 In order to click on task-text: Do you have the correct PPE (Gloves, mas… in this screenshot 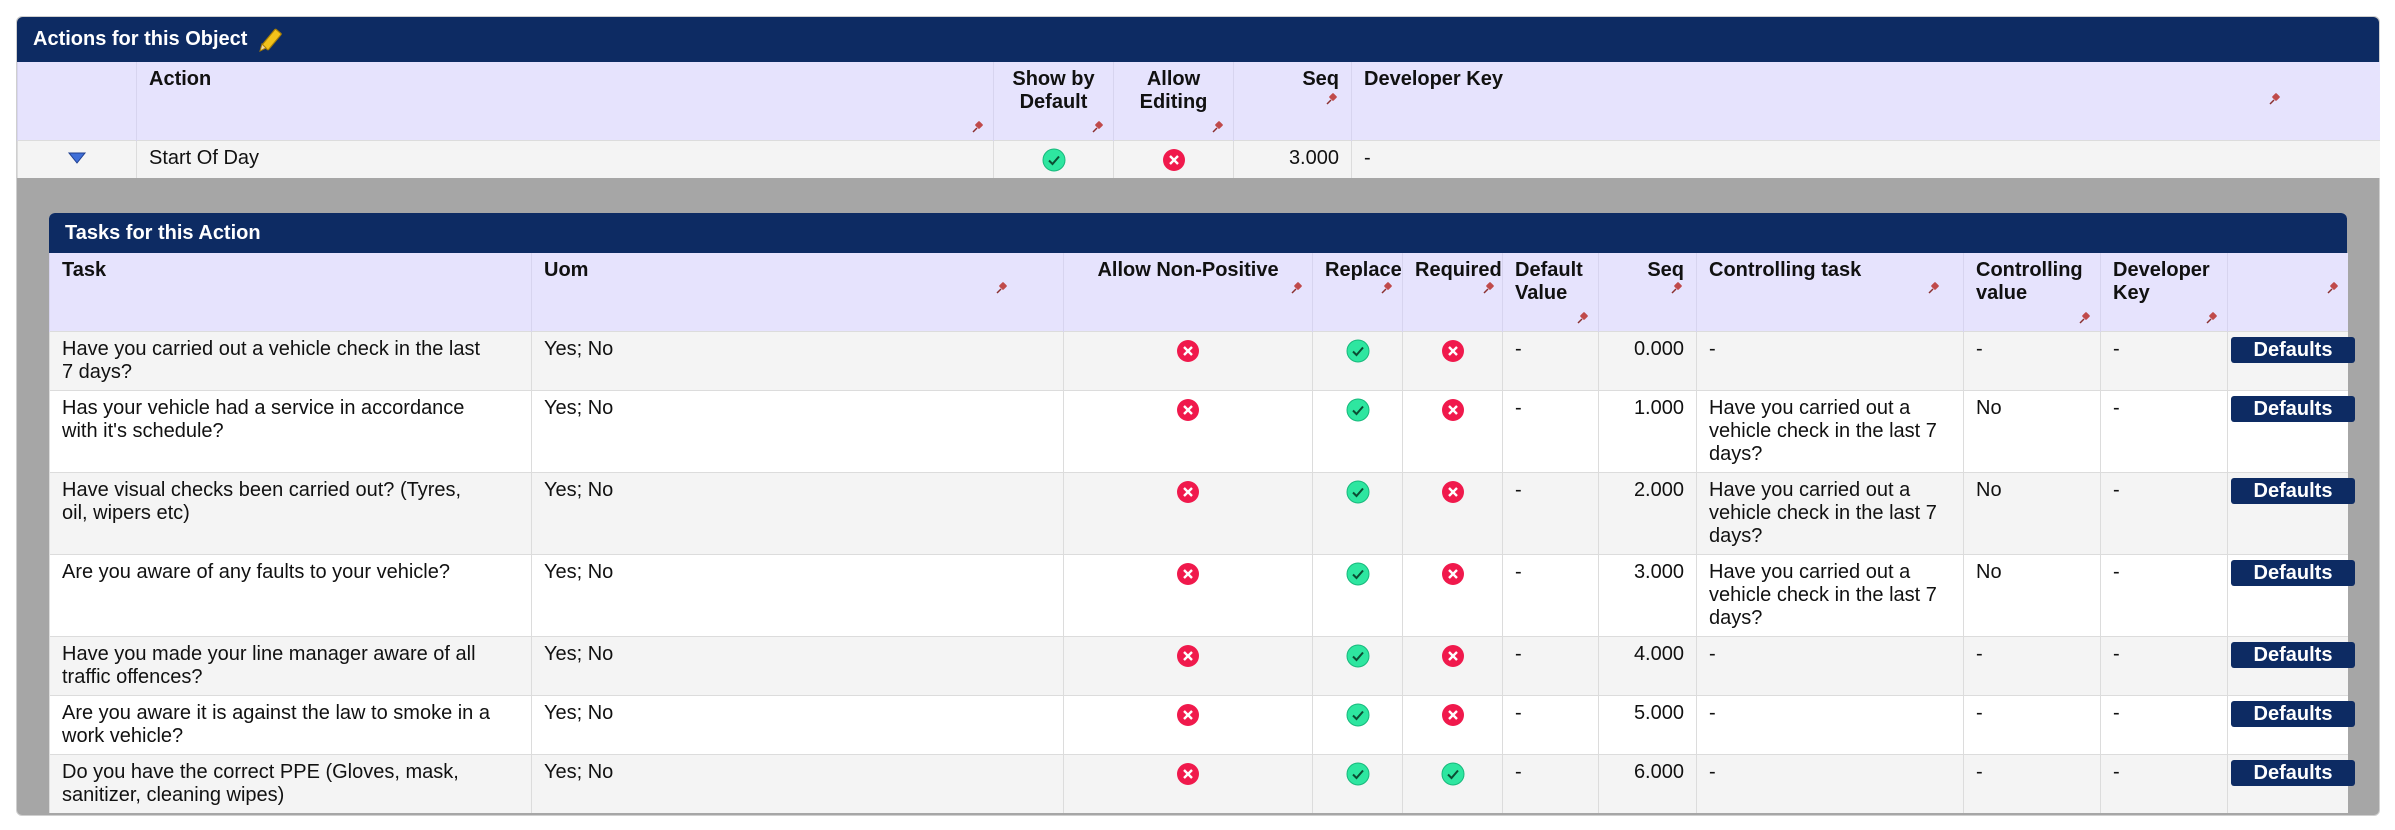, I will do `click(260, 783)`.